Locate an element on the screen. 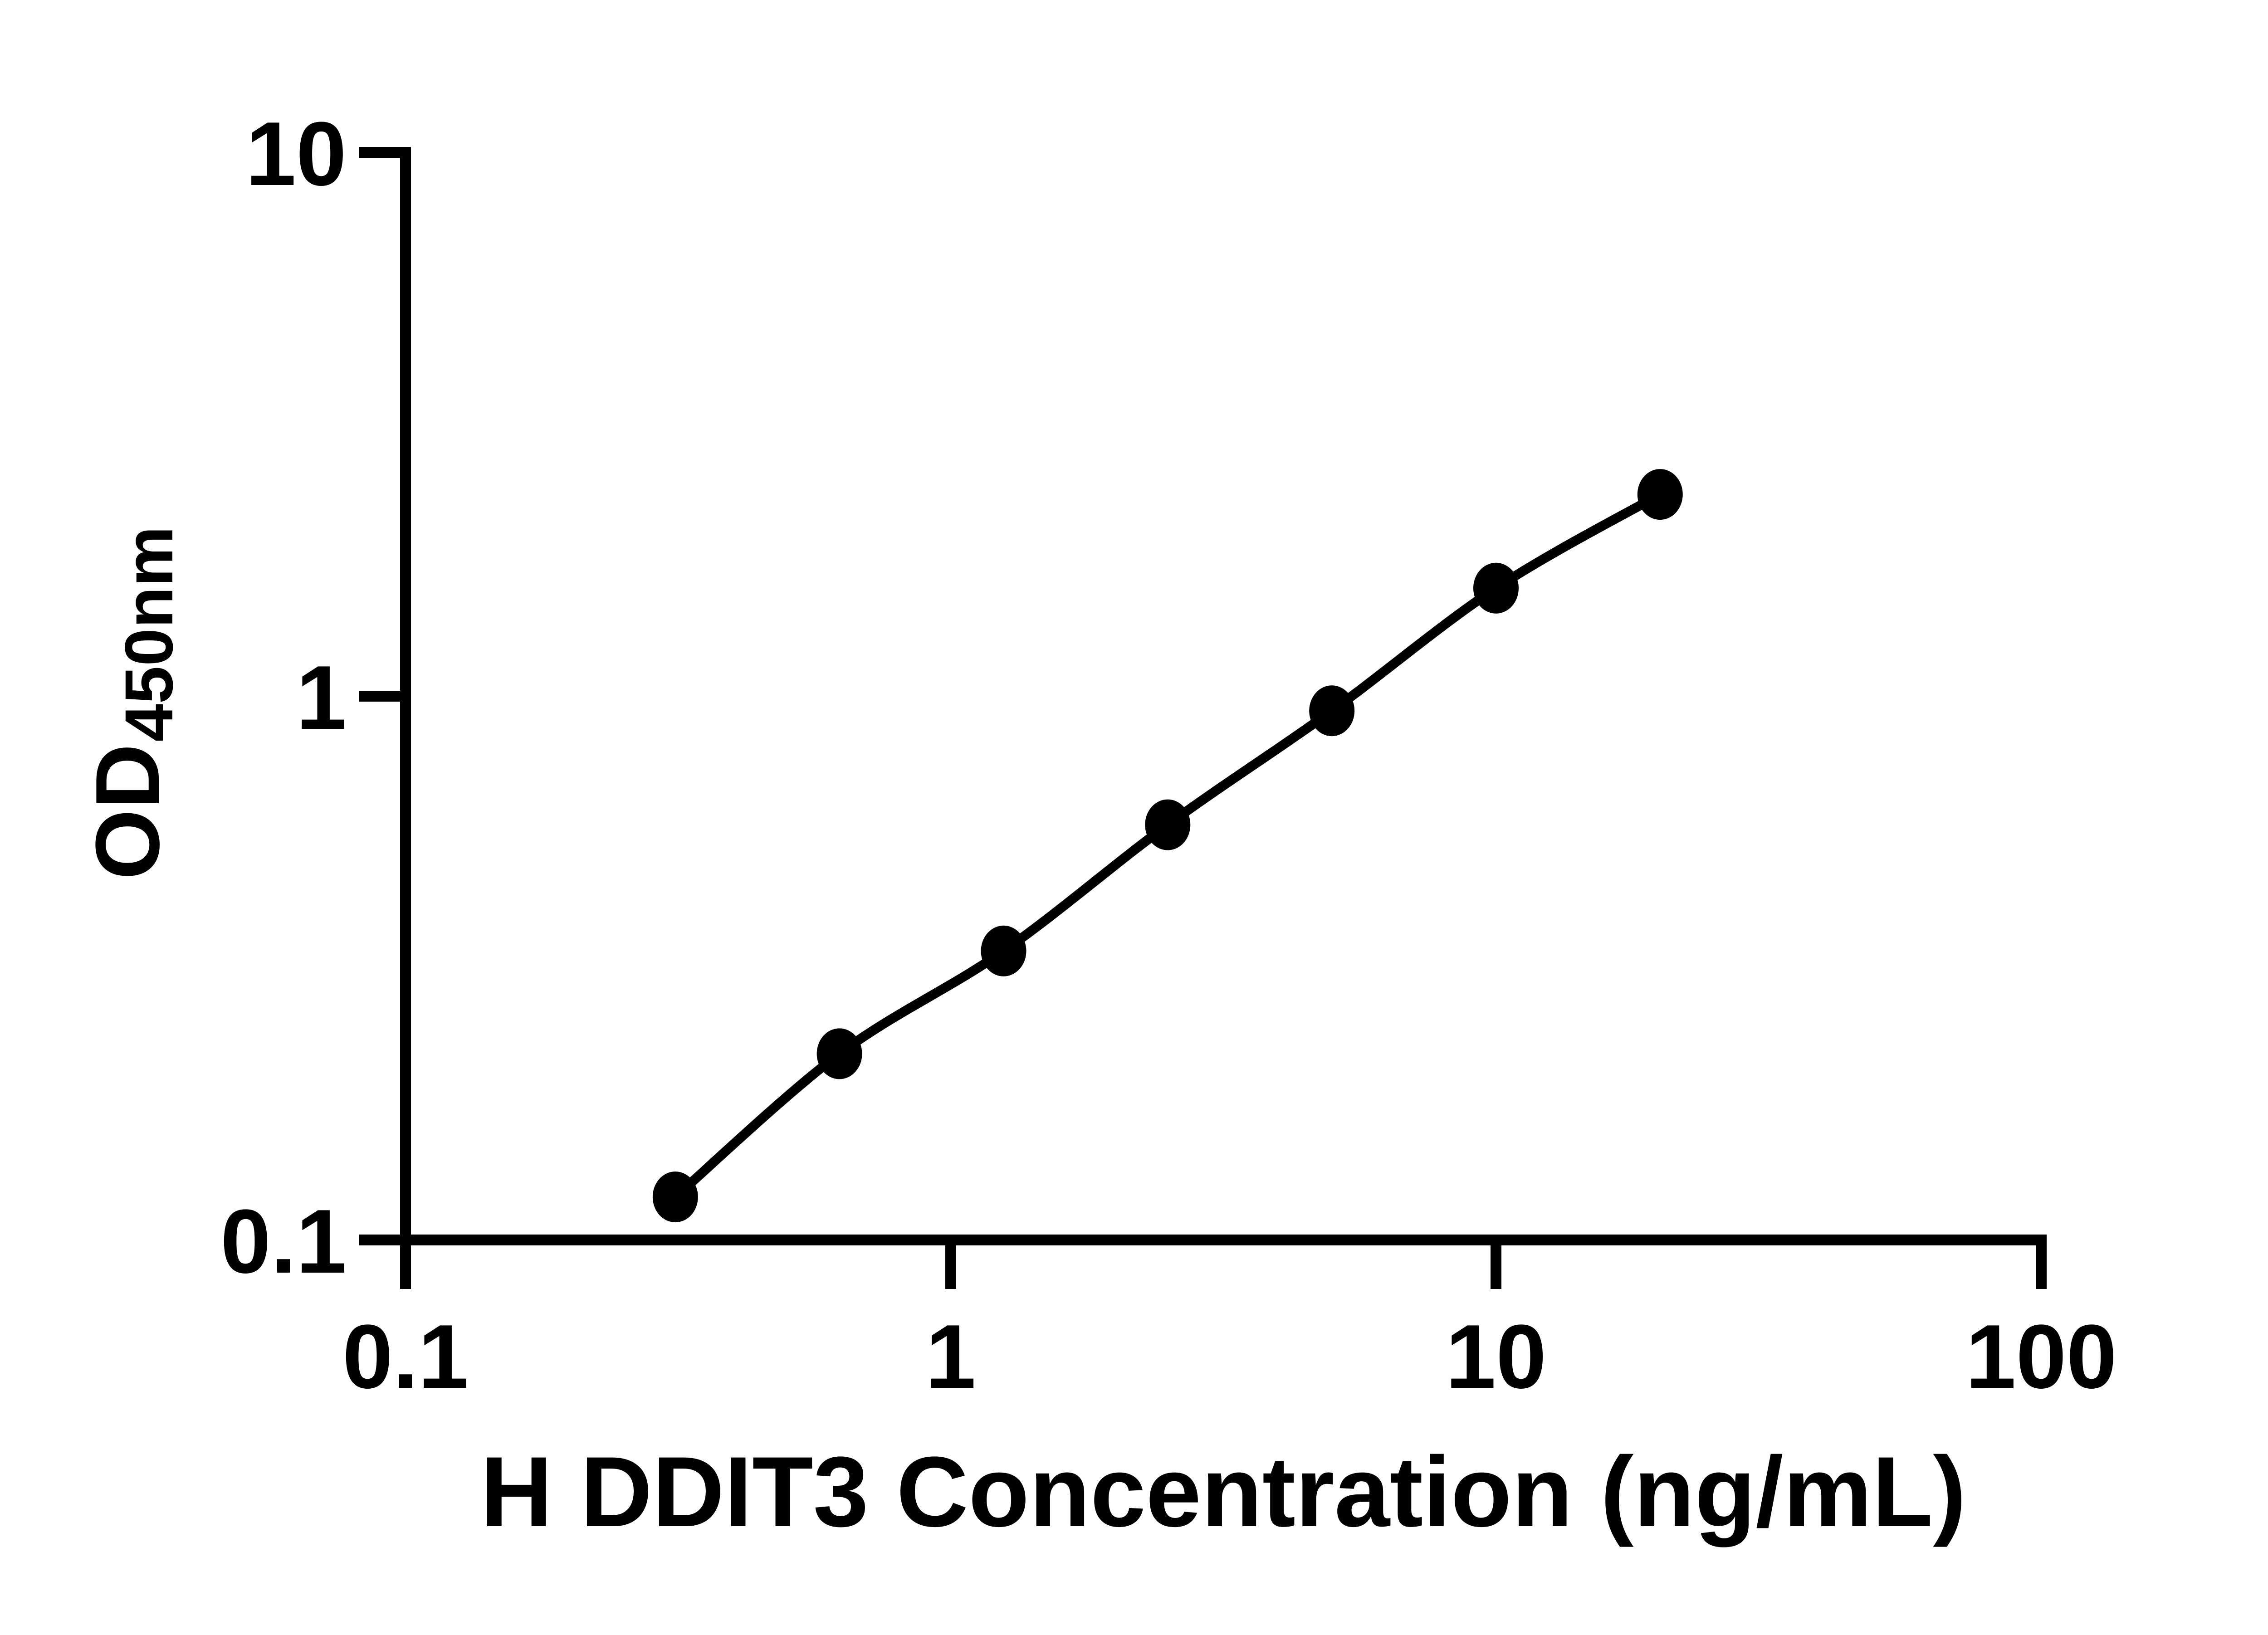 The image size is (2268, 1635). x-tick-label: 0.1 is located at coordinates (406, 1356).